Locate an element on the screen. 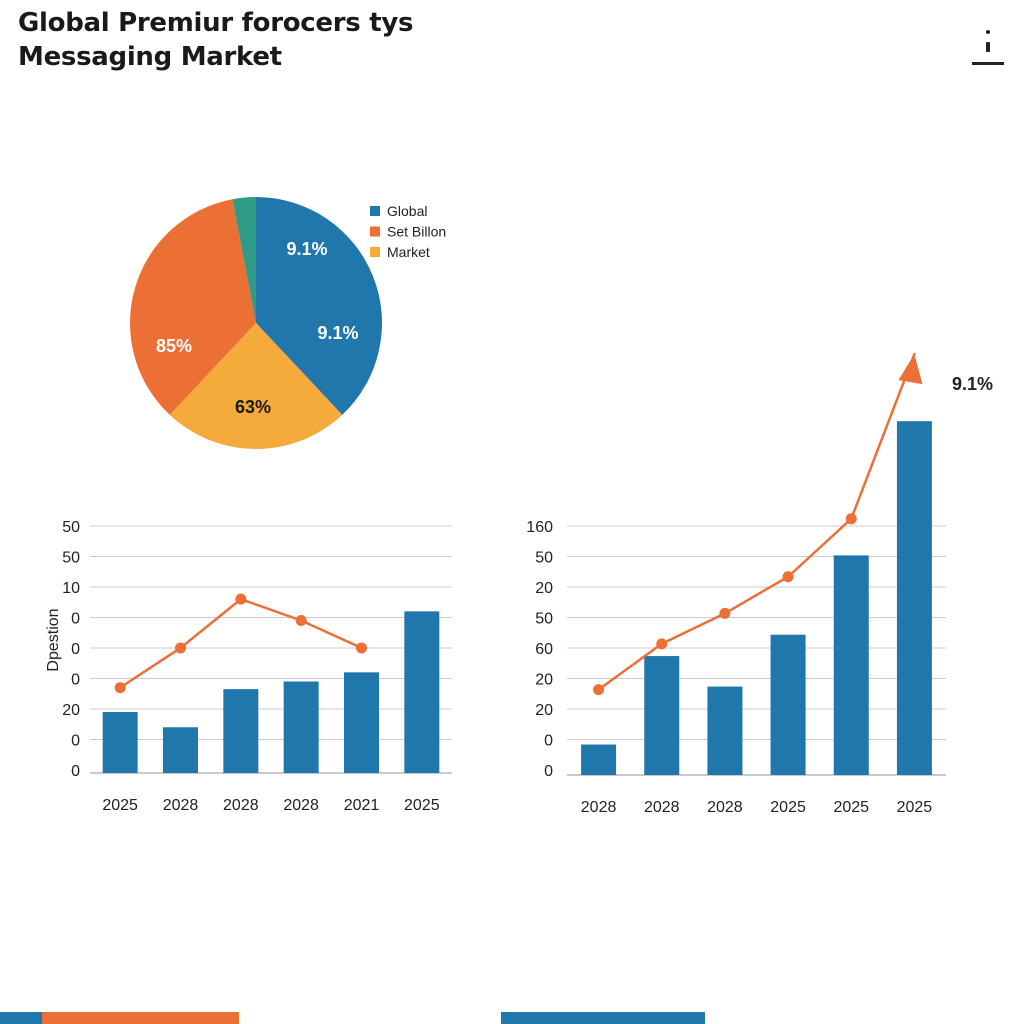 This screenshot has height=1024, width=1024. left-chart-ytick-2: 10 is located at coordinates (71, 588).